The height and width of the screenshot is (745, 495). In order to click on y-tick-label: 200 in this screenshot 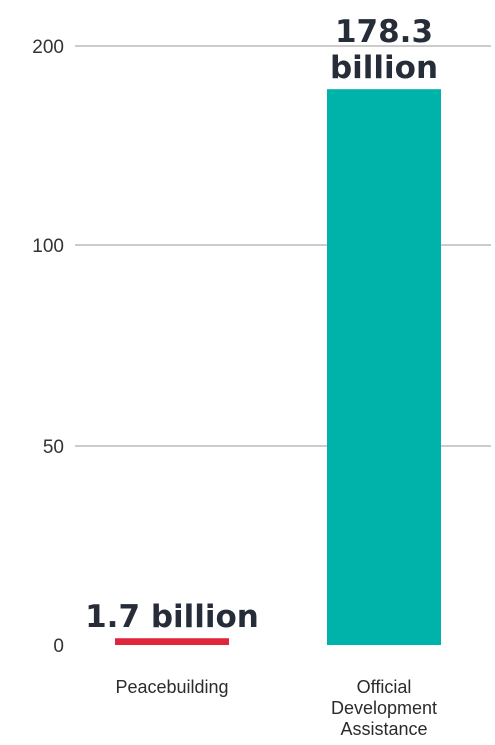, I will do `click(48, 47)`.